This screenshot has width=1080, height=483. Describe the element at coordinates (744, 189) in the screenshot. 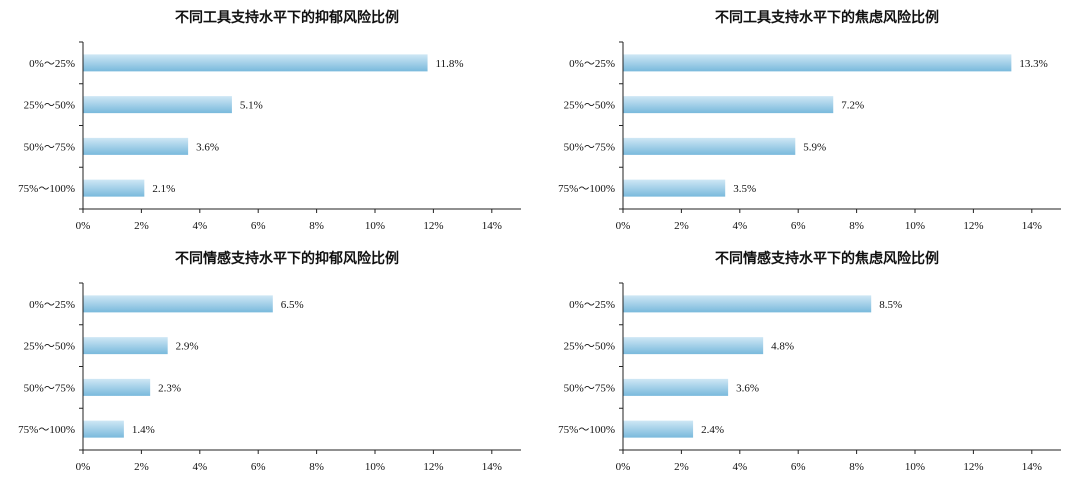

I see `data-label: 3.5%` at that location.